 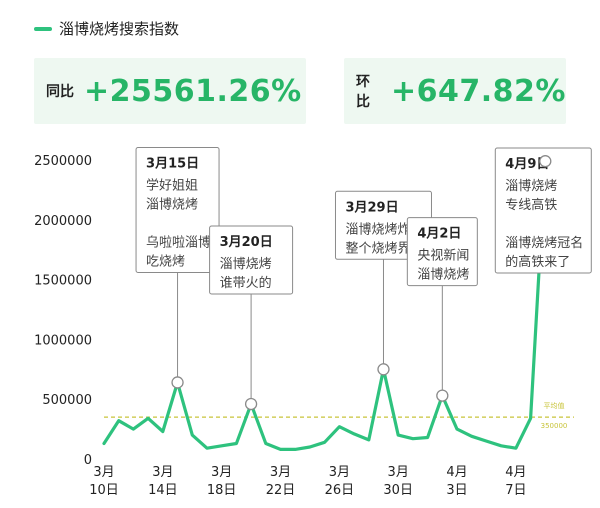 What do you see at coordinates (377, 248) in the screenshot?
I see `annotation-text: 整个烧烤界` at bounding box center [377, 248].